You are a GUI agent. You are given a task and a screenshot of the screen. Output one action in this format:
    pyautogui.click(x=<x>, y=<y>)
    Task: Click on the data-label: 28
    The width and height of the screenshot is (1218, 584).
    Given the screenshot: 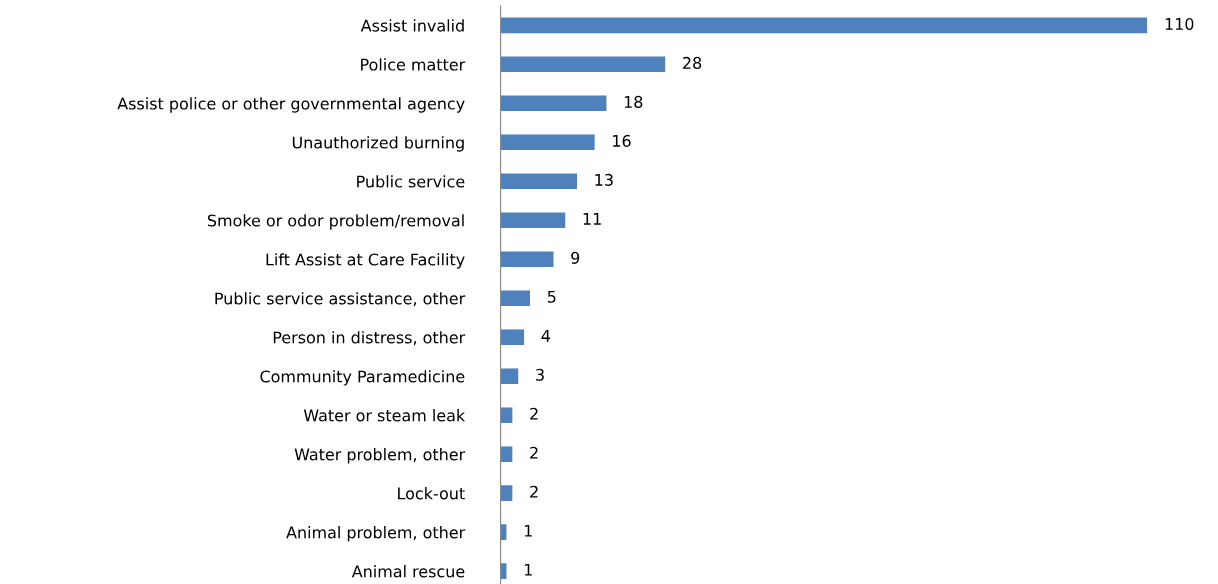 What is the action you would take?
    pyautogui.click(x=692, y=62)
    